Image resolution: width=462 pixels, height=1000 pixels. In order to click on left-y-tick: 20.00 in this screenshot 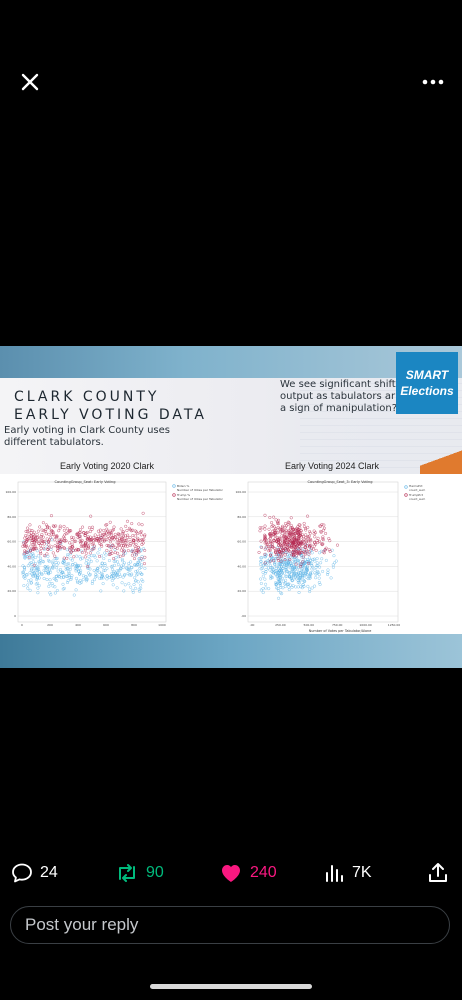, I will do `click(11, 591)`.